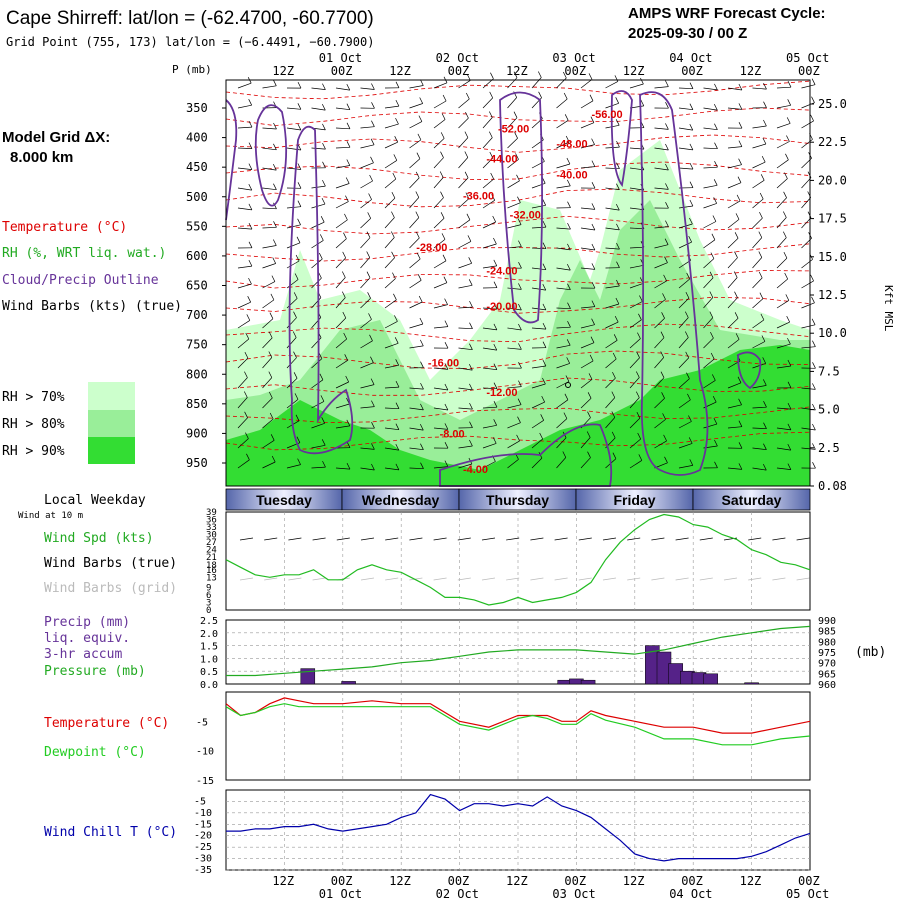  Describe the element at coordinates (827, 685) in the screenshot. I see `pressure-tick-label: 960` at that location.